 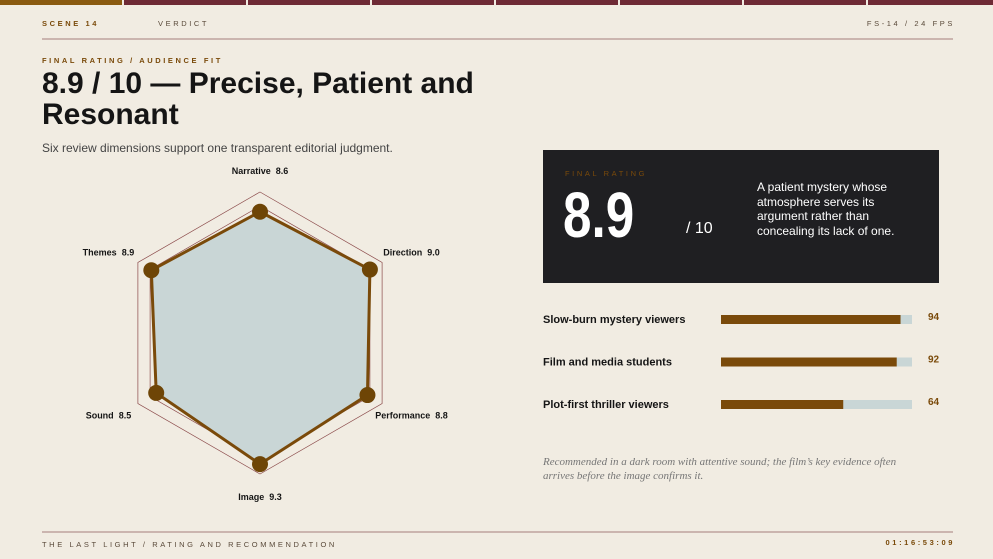 I want to click on category-label: Narrative, so click(x=251, y=171).